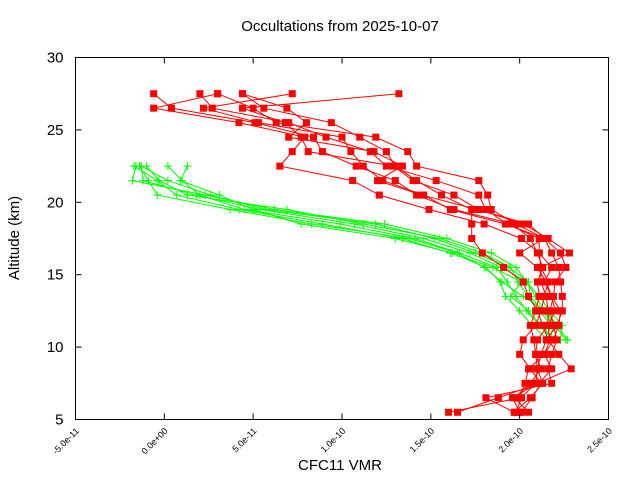 Image resolution: width=640 pixels, height=480 pixels. What do you see at coordinates (340, 26) in the screenshot?
I see `chart-title: Occultations from 2025-10-07` at bounding box center [340, 26].